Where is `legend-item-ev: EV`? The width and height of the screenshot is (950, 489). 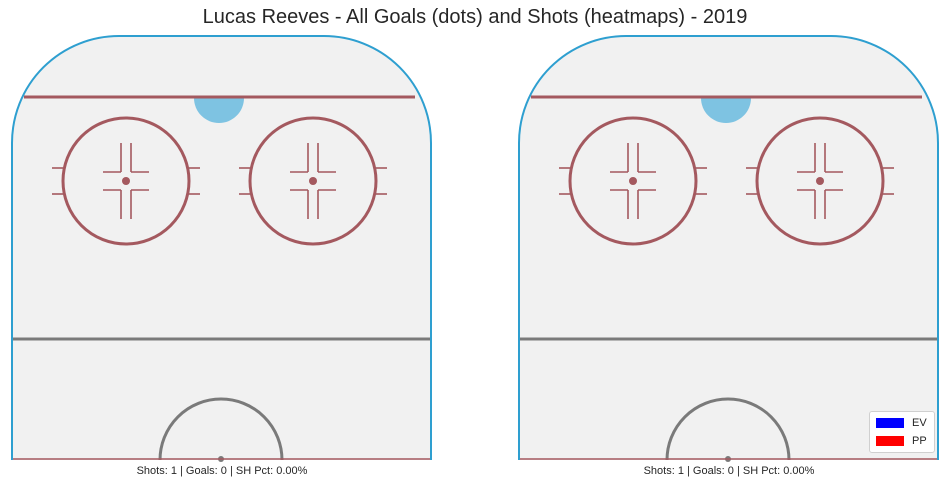
legend-item-ev: EV is located at coordinates (901, 423).